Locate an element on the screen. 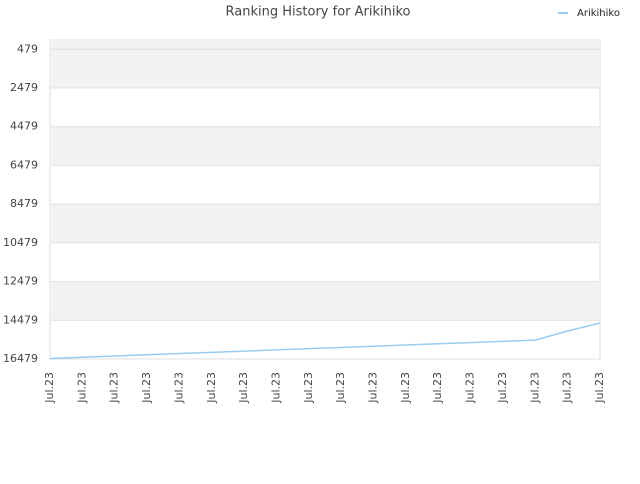 Image resolution: width=640 pixels, height=484 pixels. y-tick-label: 8479 is located at coordinates (24, 203).